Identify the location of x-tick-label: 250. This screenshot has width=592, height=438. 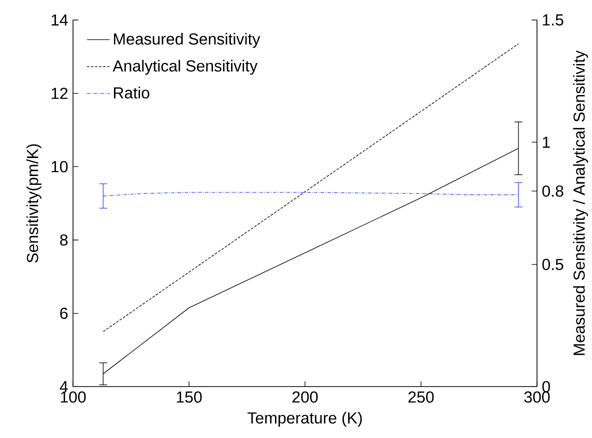
(421, 397).